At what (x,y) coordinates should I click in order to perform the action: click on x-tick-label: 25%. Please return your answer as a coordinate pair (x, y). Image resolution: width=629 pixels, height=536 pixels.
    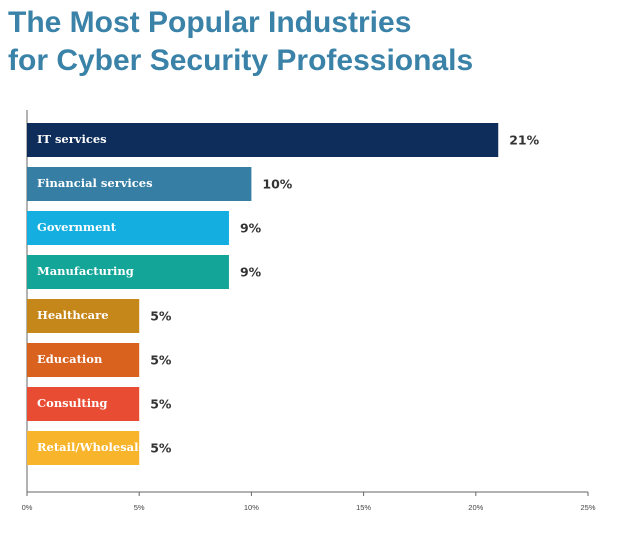
    Looking at the image, I should click on (587, 507).